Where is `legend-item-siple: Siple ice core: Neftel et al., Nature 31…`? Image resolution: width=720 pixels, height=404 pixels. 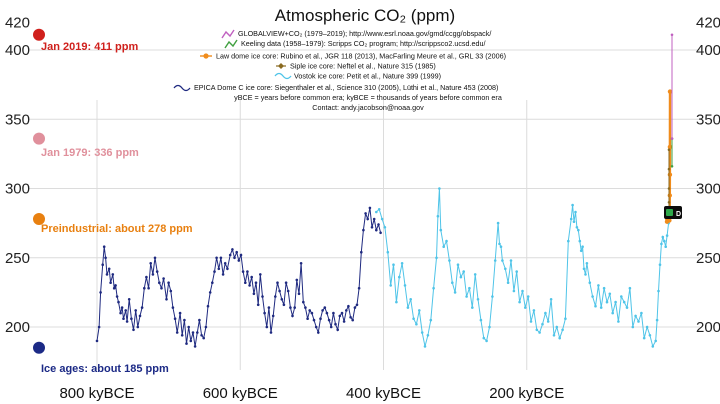 legend-item-siple: Siple ice core: Neftel et al., Nature 31… is located at coordinates (356, 66).